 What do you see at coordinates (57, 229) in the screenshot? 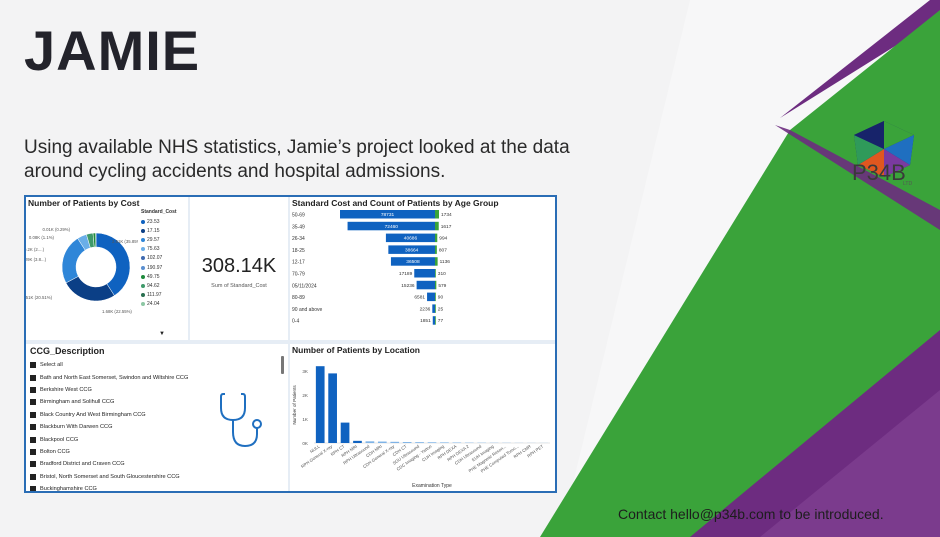
I see `donut-slice-label: 0.01K (0.29%)` at bounding box center [57, 229].